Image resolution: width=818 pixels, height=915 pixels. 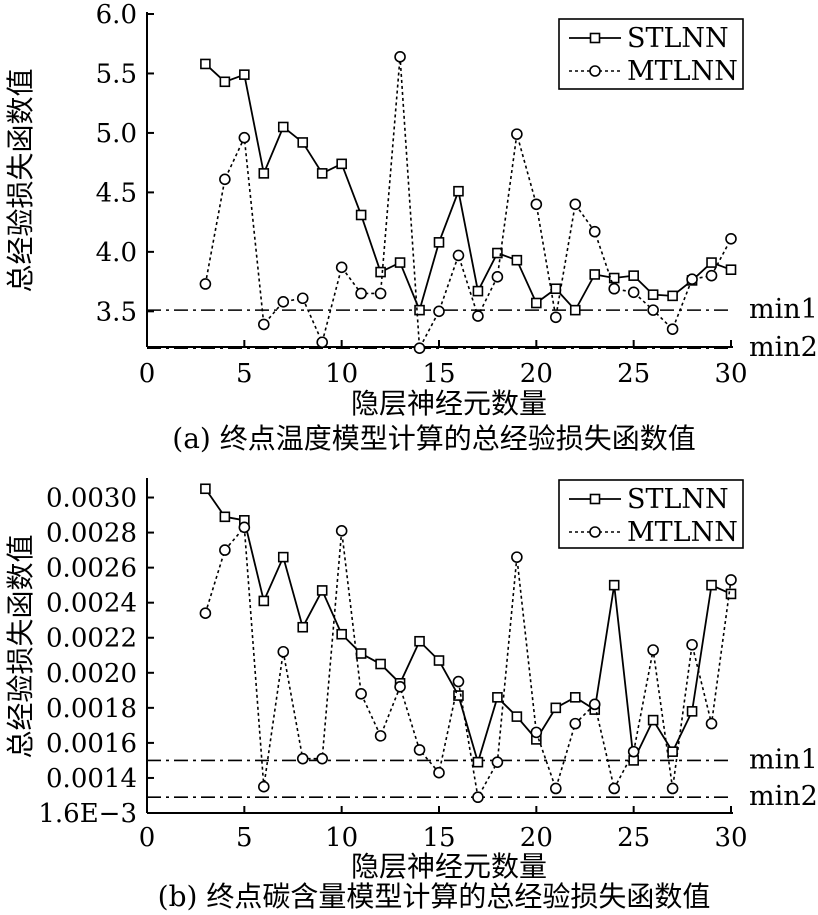 What do you see at coordinates (116, 193) in the screenshot?
I see `y-tick-label: 4.5` at bounding box center [116, 193].